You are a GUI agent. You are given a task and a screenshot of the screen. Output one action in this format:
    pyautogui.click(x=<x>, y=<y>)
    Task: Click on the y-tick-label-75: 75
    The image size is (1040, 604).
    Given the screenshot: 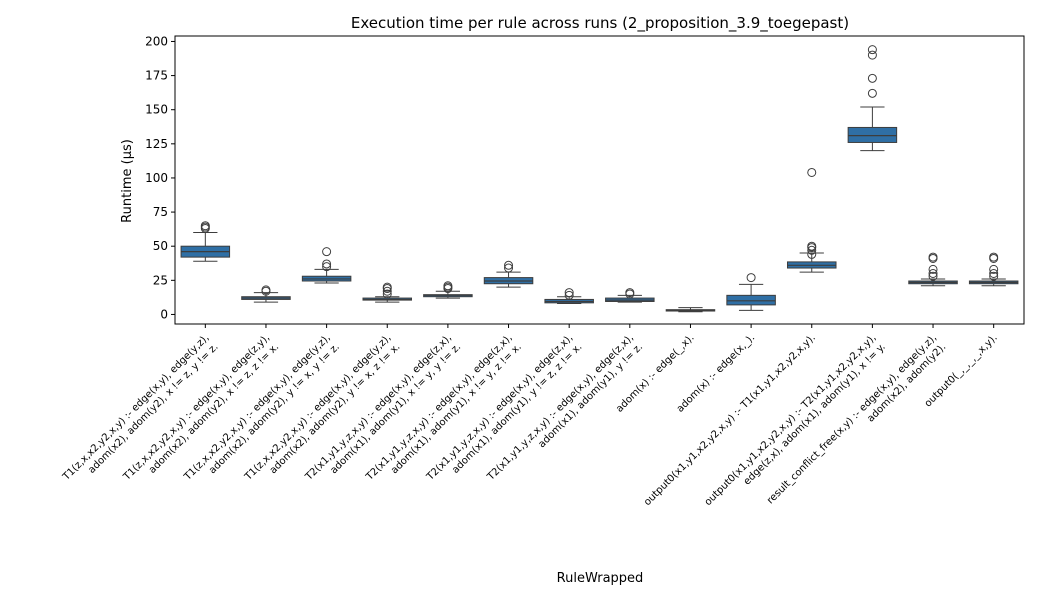 What is the action you would take?
    pyautogui.click(x=160, y=212)
    